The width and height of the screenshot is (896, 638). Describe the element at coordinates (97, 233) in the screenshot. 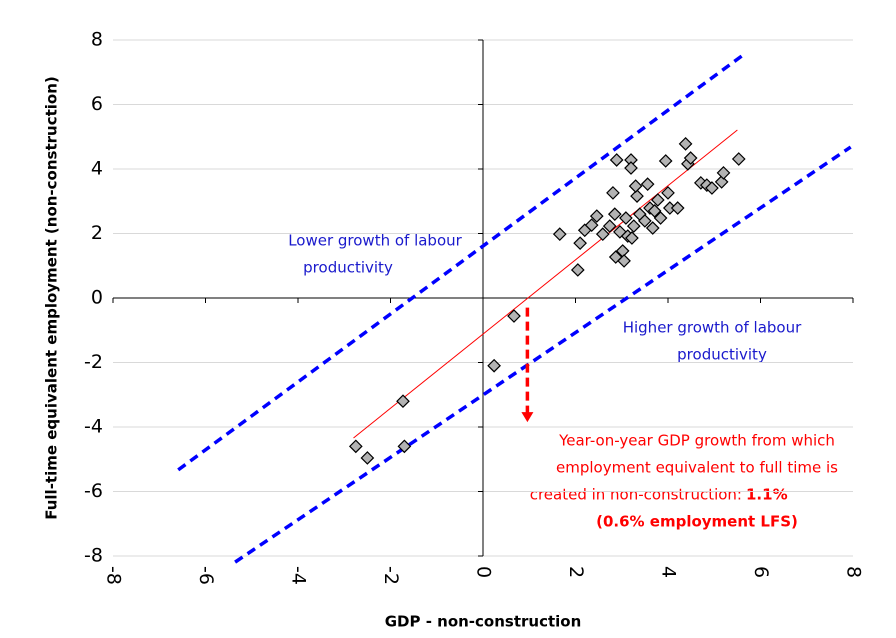

I see `y-tick-label: 2` at that location.